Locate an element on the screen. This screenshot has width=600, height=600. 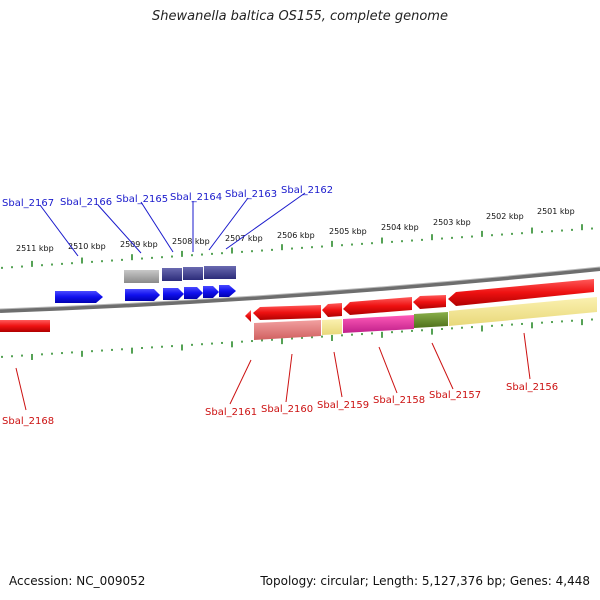
gene-label-sbal-2161: Sbal_2161 is located at coordinates (231, 412).